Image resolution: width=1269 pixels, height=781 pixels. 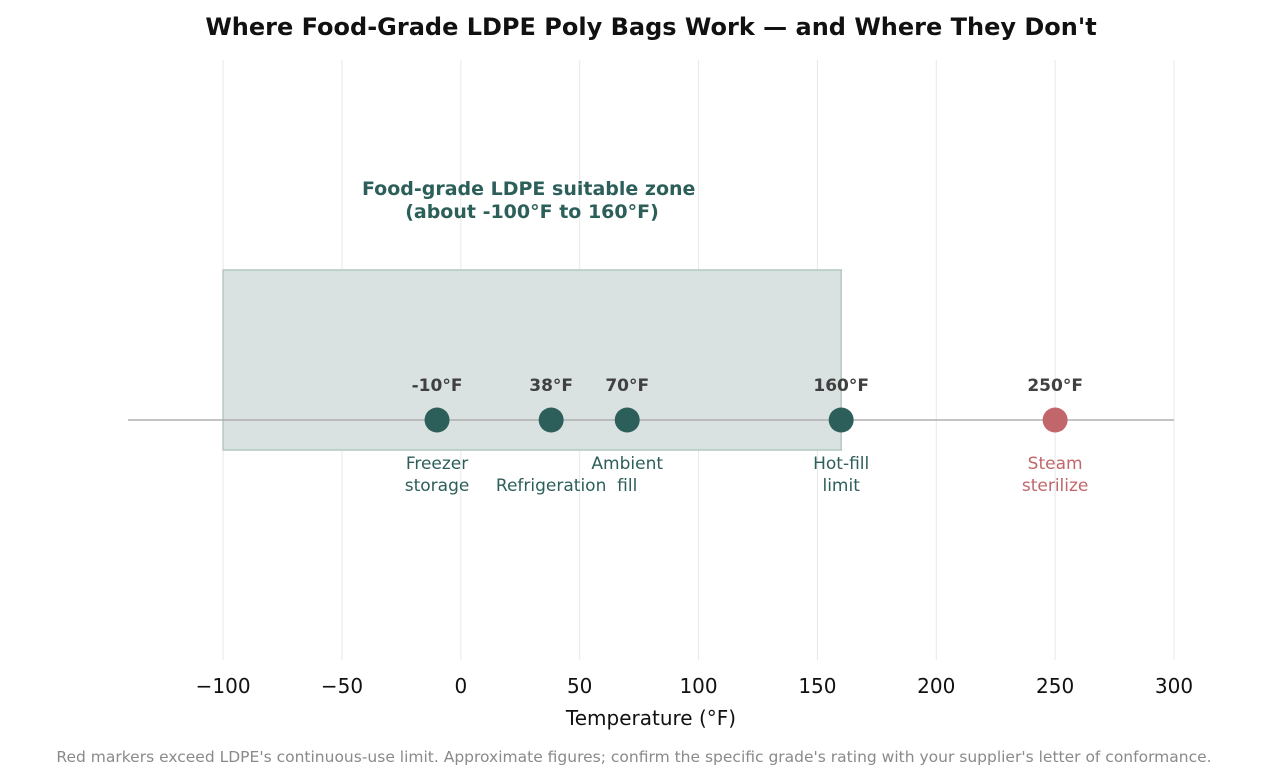 I want to click on x-tick-label-3: 50, so click(x=579, y=686).